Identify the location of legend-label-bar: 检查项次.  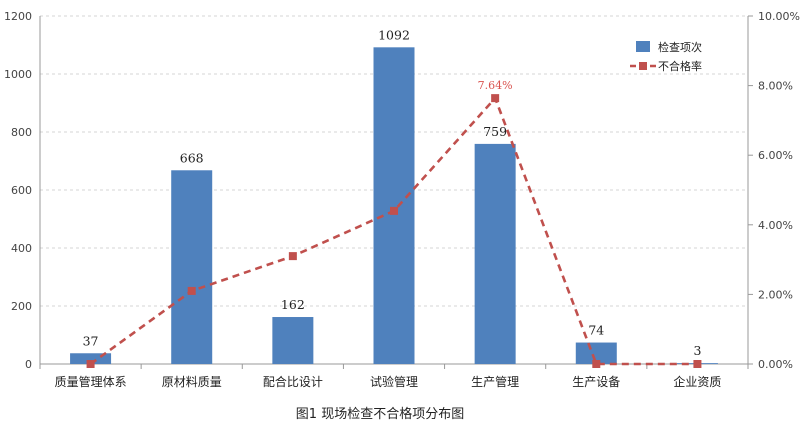
(680, 47).